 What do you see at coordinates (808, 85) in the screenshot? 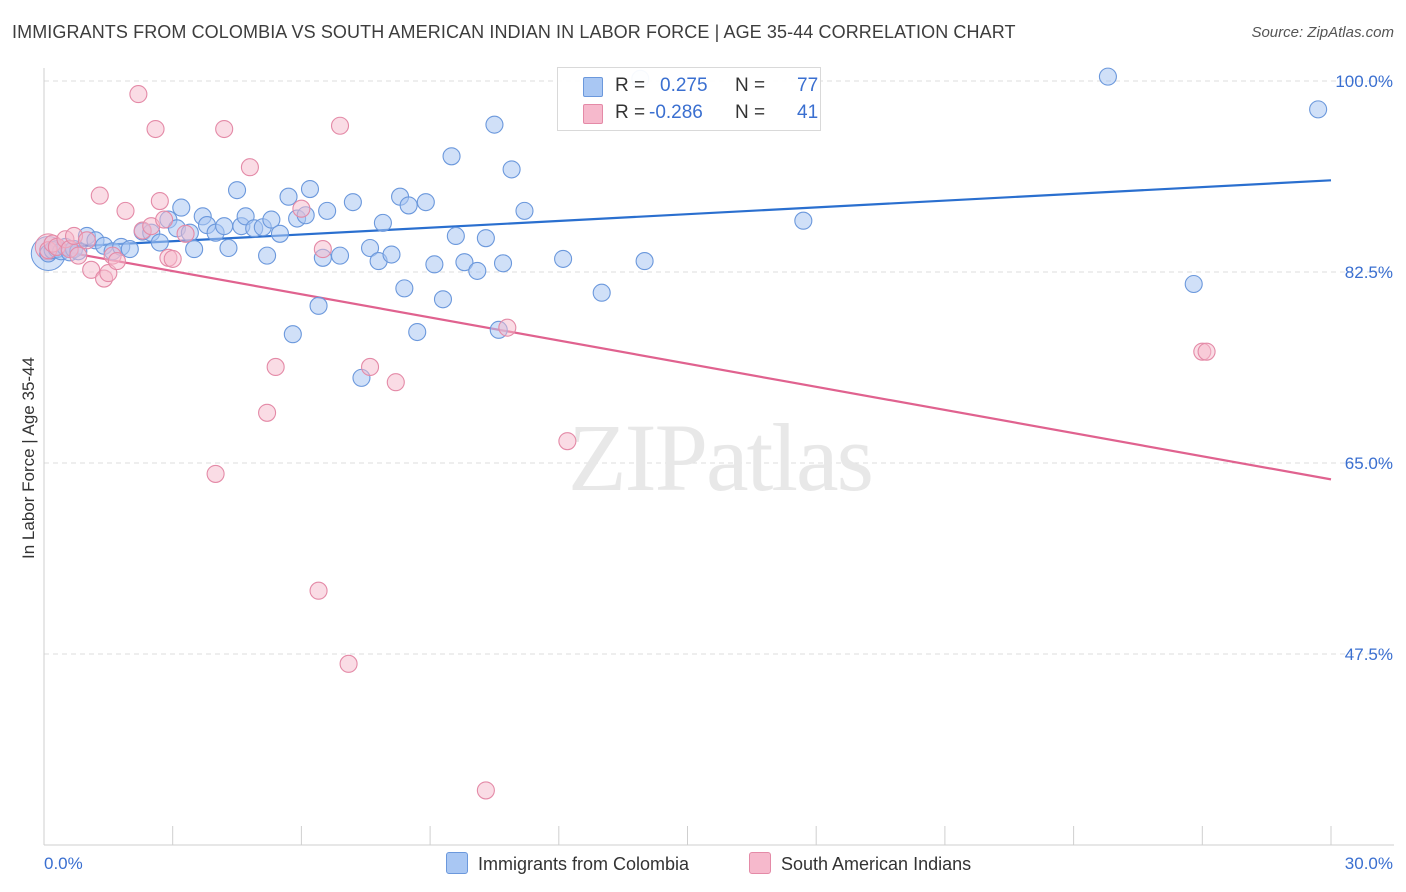
I see `legend-n-value: 77` at bounding box center [808, 85].